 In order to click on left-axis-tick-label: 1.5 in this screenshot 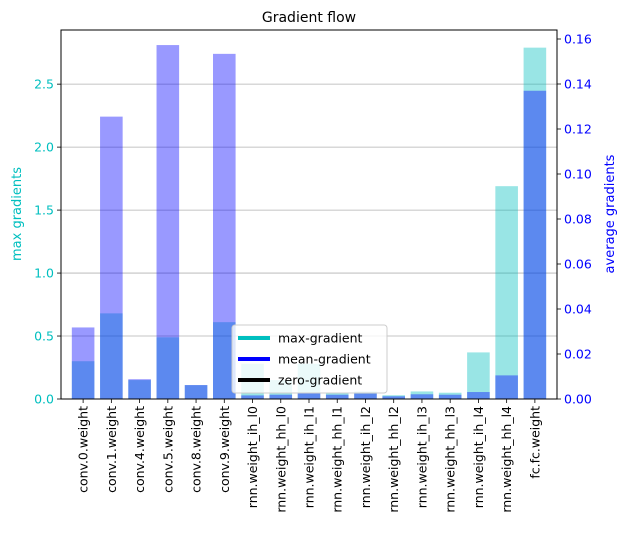, I will do `click(44, 210)`.